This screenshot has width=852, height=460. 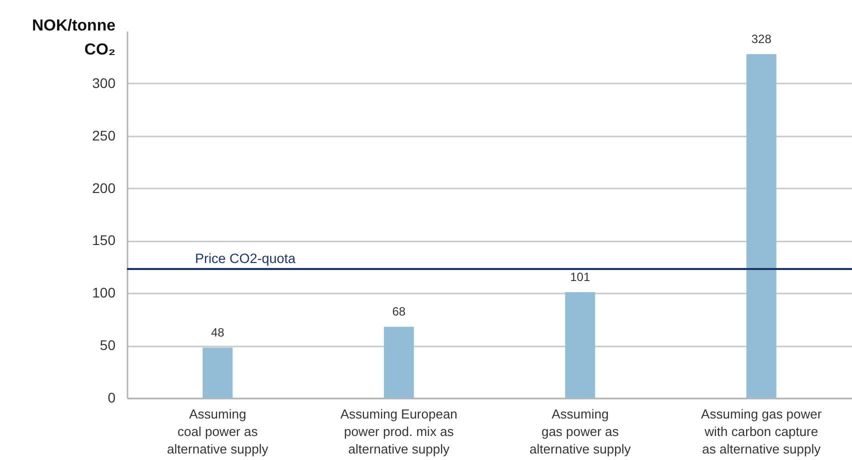 I want to click on x-tick-label: Assuming gas power as alternative supply, so click(x=581, y=431).